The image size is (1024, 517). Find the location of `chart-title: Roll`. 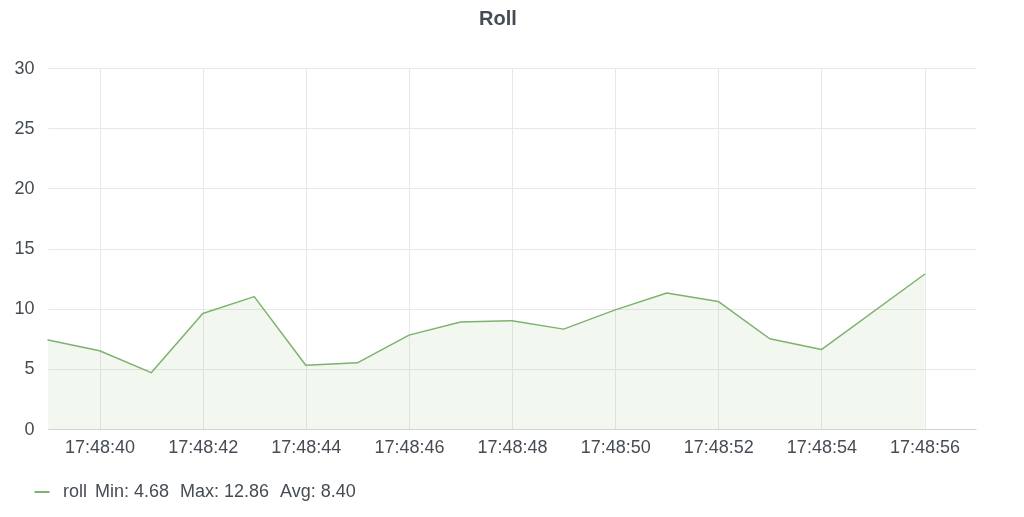

chart-title: Roll is located at coordinates (498, 18).